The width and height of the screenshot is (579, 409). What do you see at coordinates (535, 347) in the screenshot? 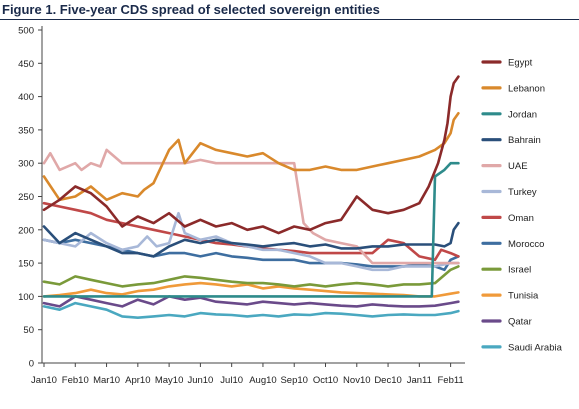
I see `legend-label-saudi-arabia: Saudi Arabia` at bounding box center [535, 347].